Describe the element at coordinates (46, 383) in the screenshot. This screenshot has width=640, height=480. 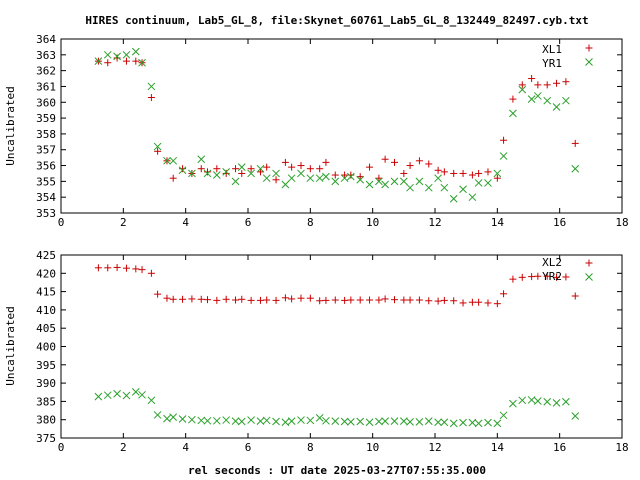
I see `y-tick-label: 390` at that location.